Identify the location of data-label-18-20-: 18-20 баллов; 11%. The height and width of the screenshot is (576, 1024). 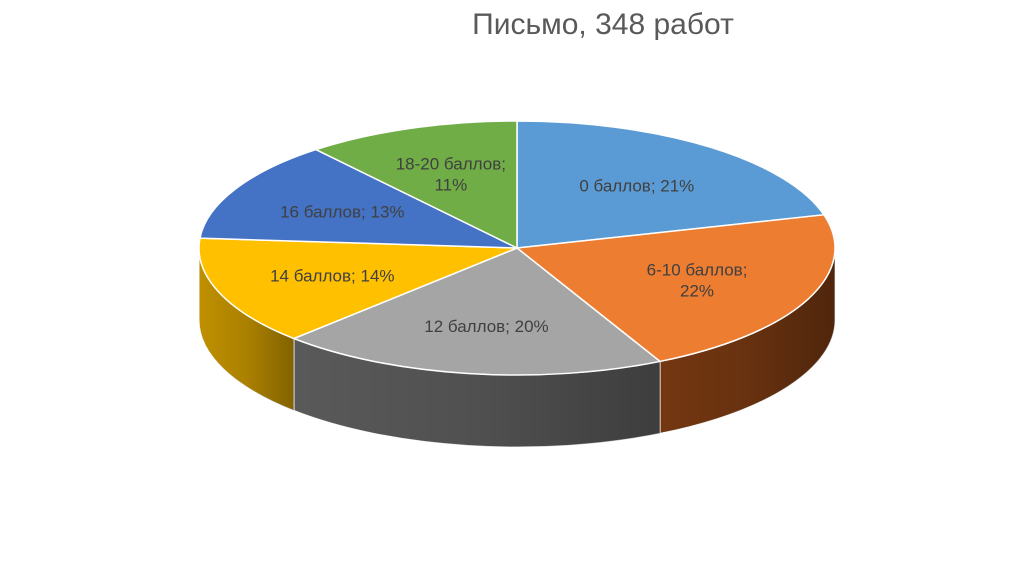
(451, 174).